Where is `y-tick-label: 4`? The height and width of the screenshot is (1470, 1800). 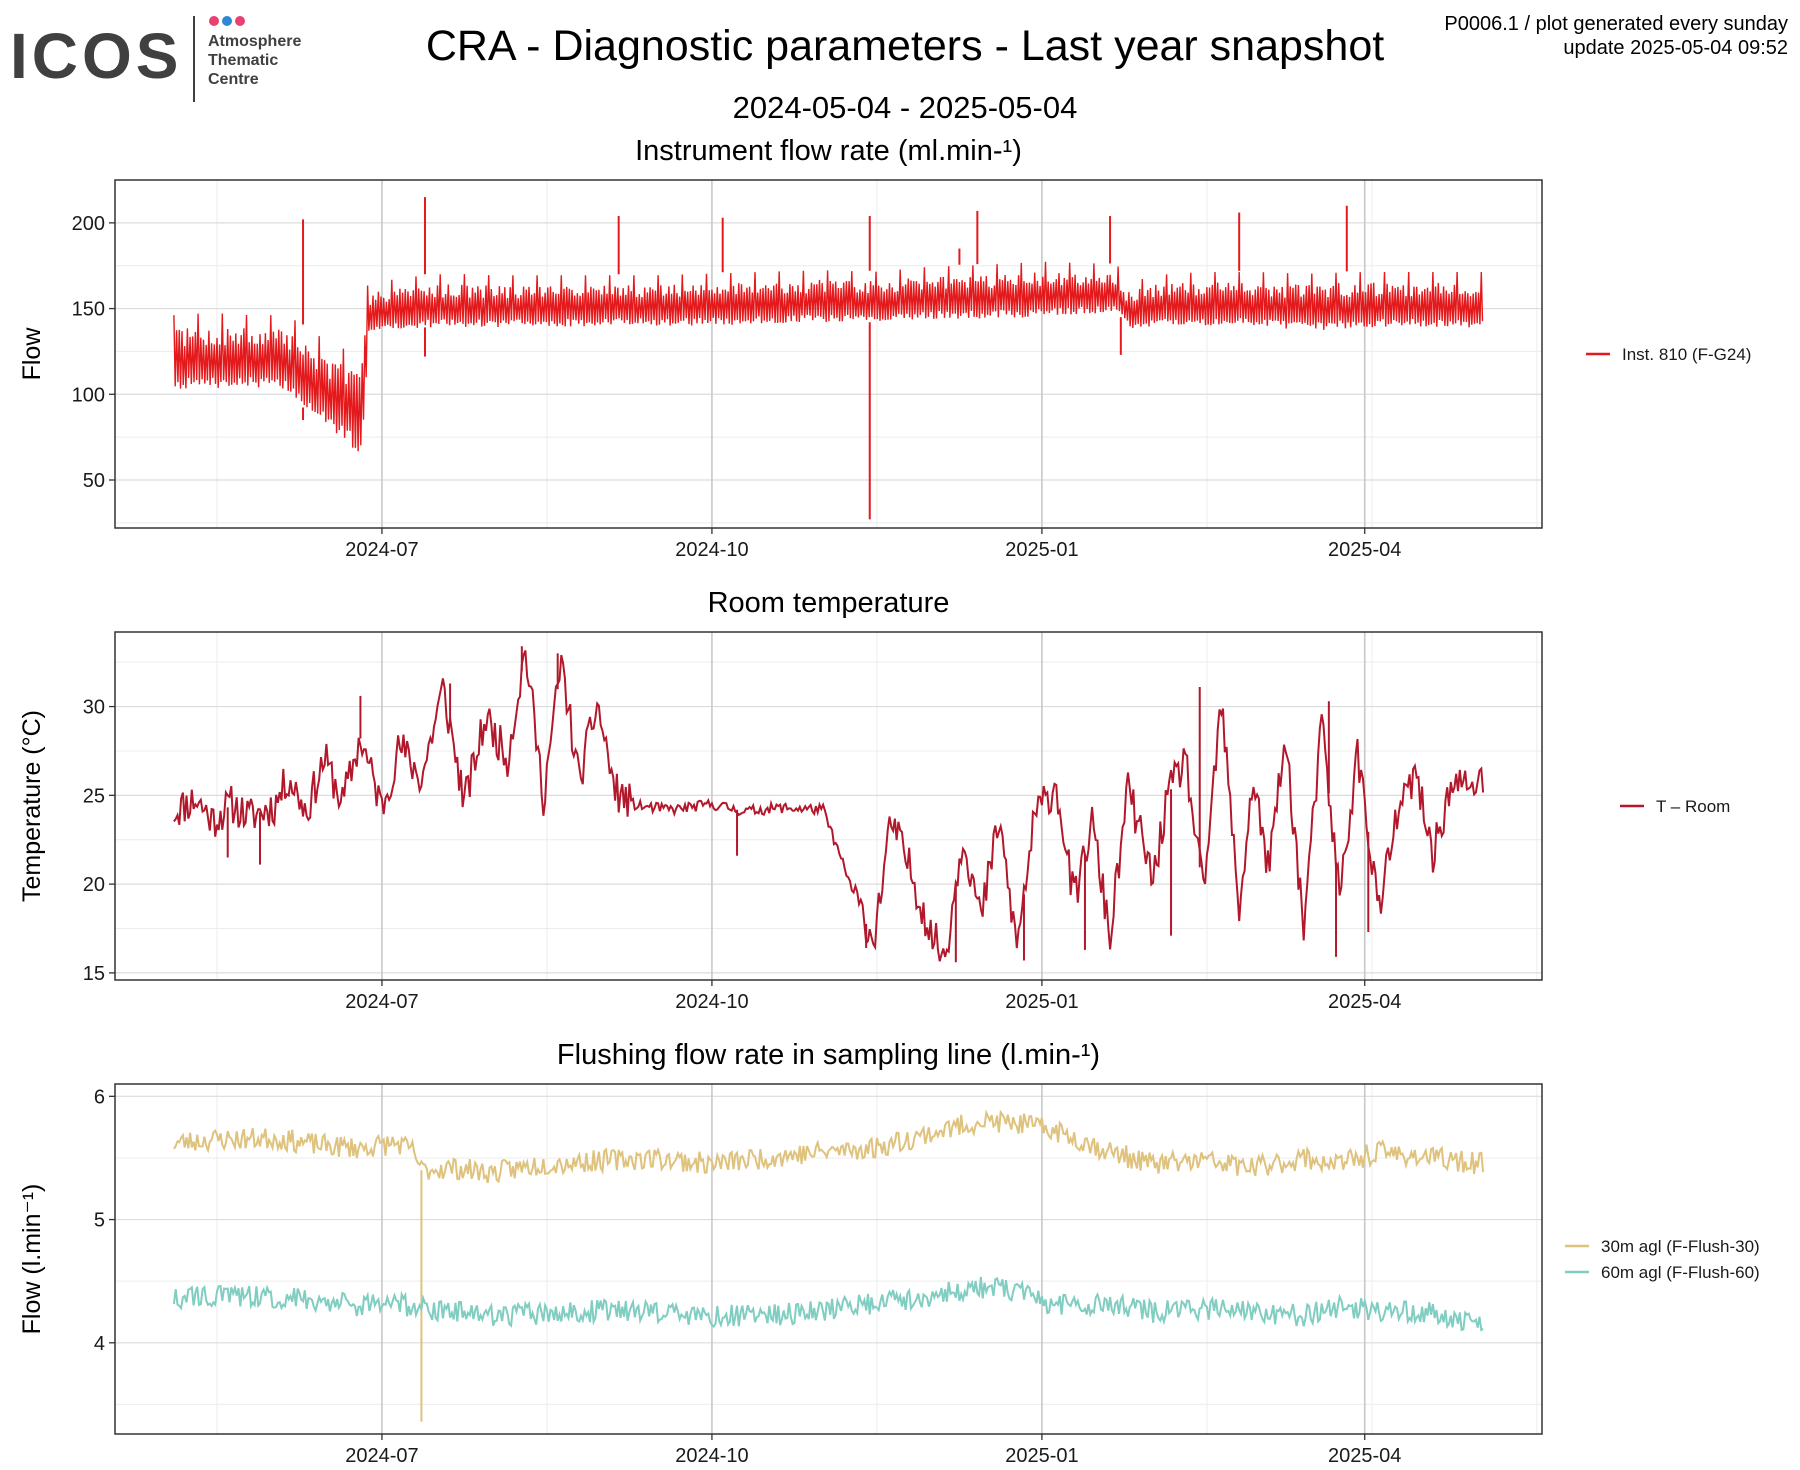
y-tick-label: 4 is located at coordinates (99, 1344).